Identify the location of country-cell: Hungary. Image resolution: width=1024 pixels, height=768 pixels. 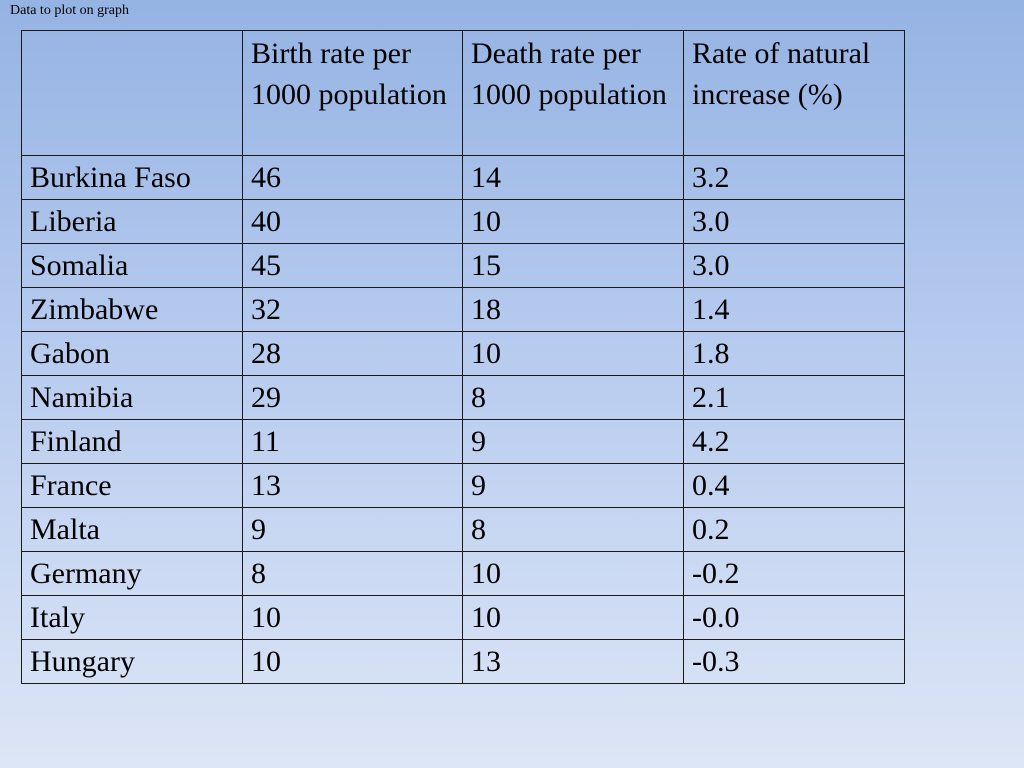
(132, 661).